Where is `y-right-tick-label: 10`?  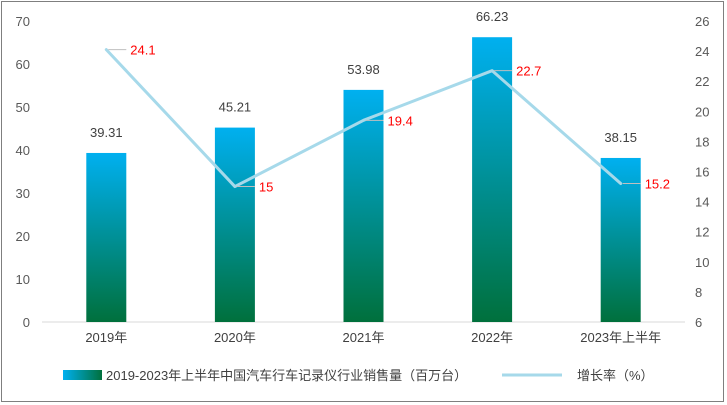
y-right-tick-label: 10 is located at coordinates (702, 262).